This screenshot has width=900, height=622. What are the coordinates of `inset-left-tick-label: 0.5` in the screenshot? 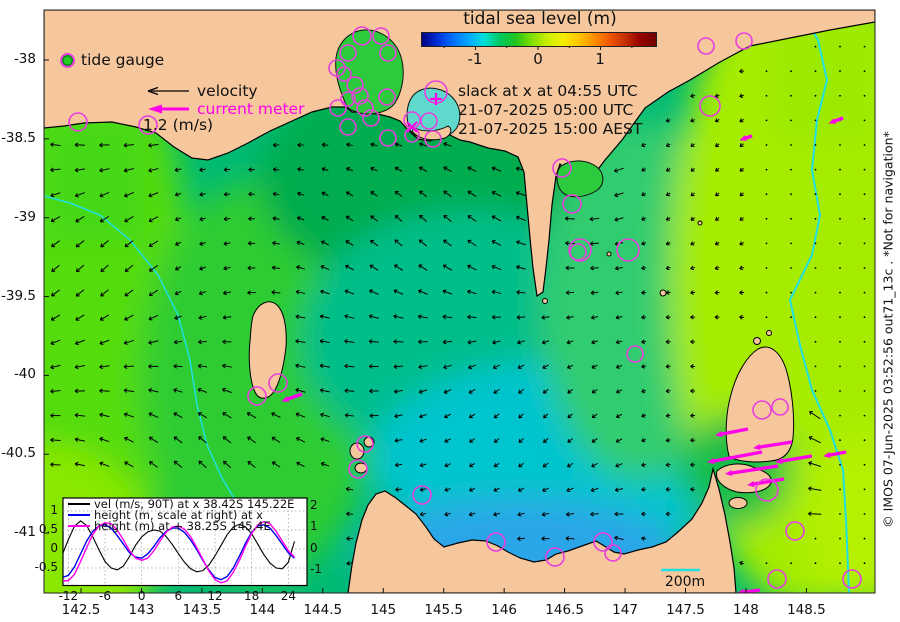 It's located at (48, 529).